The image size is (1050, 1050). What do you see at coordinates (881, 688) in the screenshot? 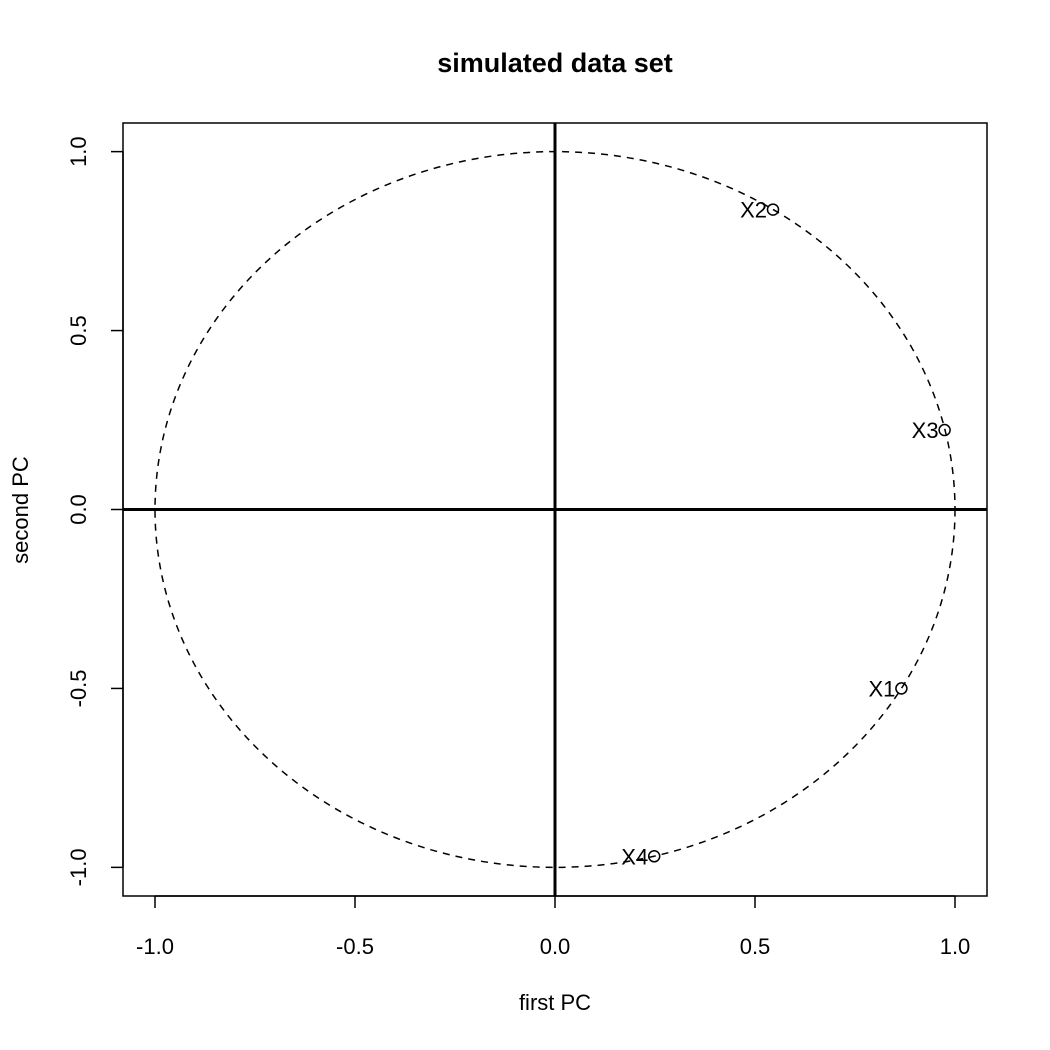
I see `point-label: X1` at bounding box center [881, 688].